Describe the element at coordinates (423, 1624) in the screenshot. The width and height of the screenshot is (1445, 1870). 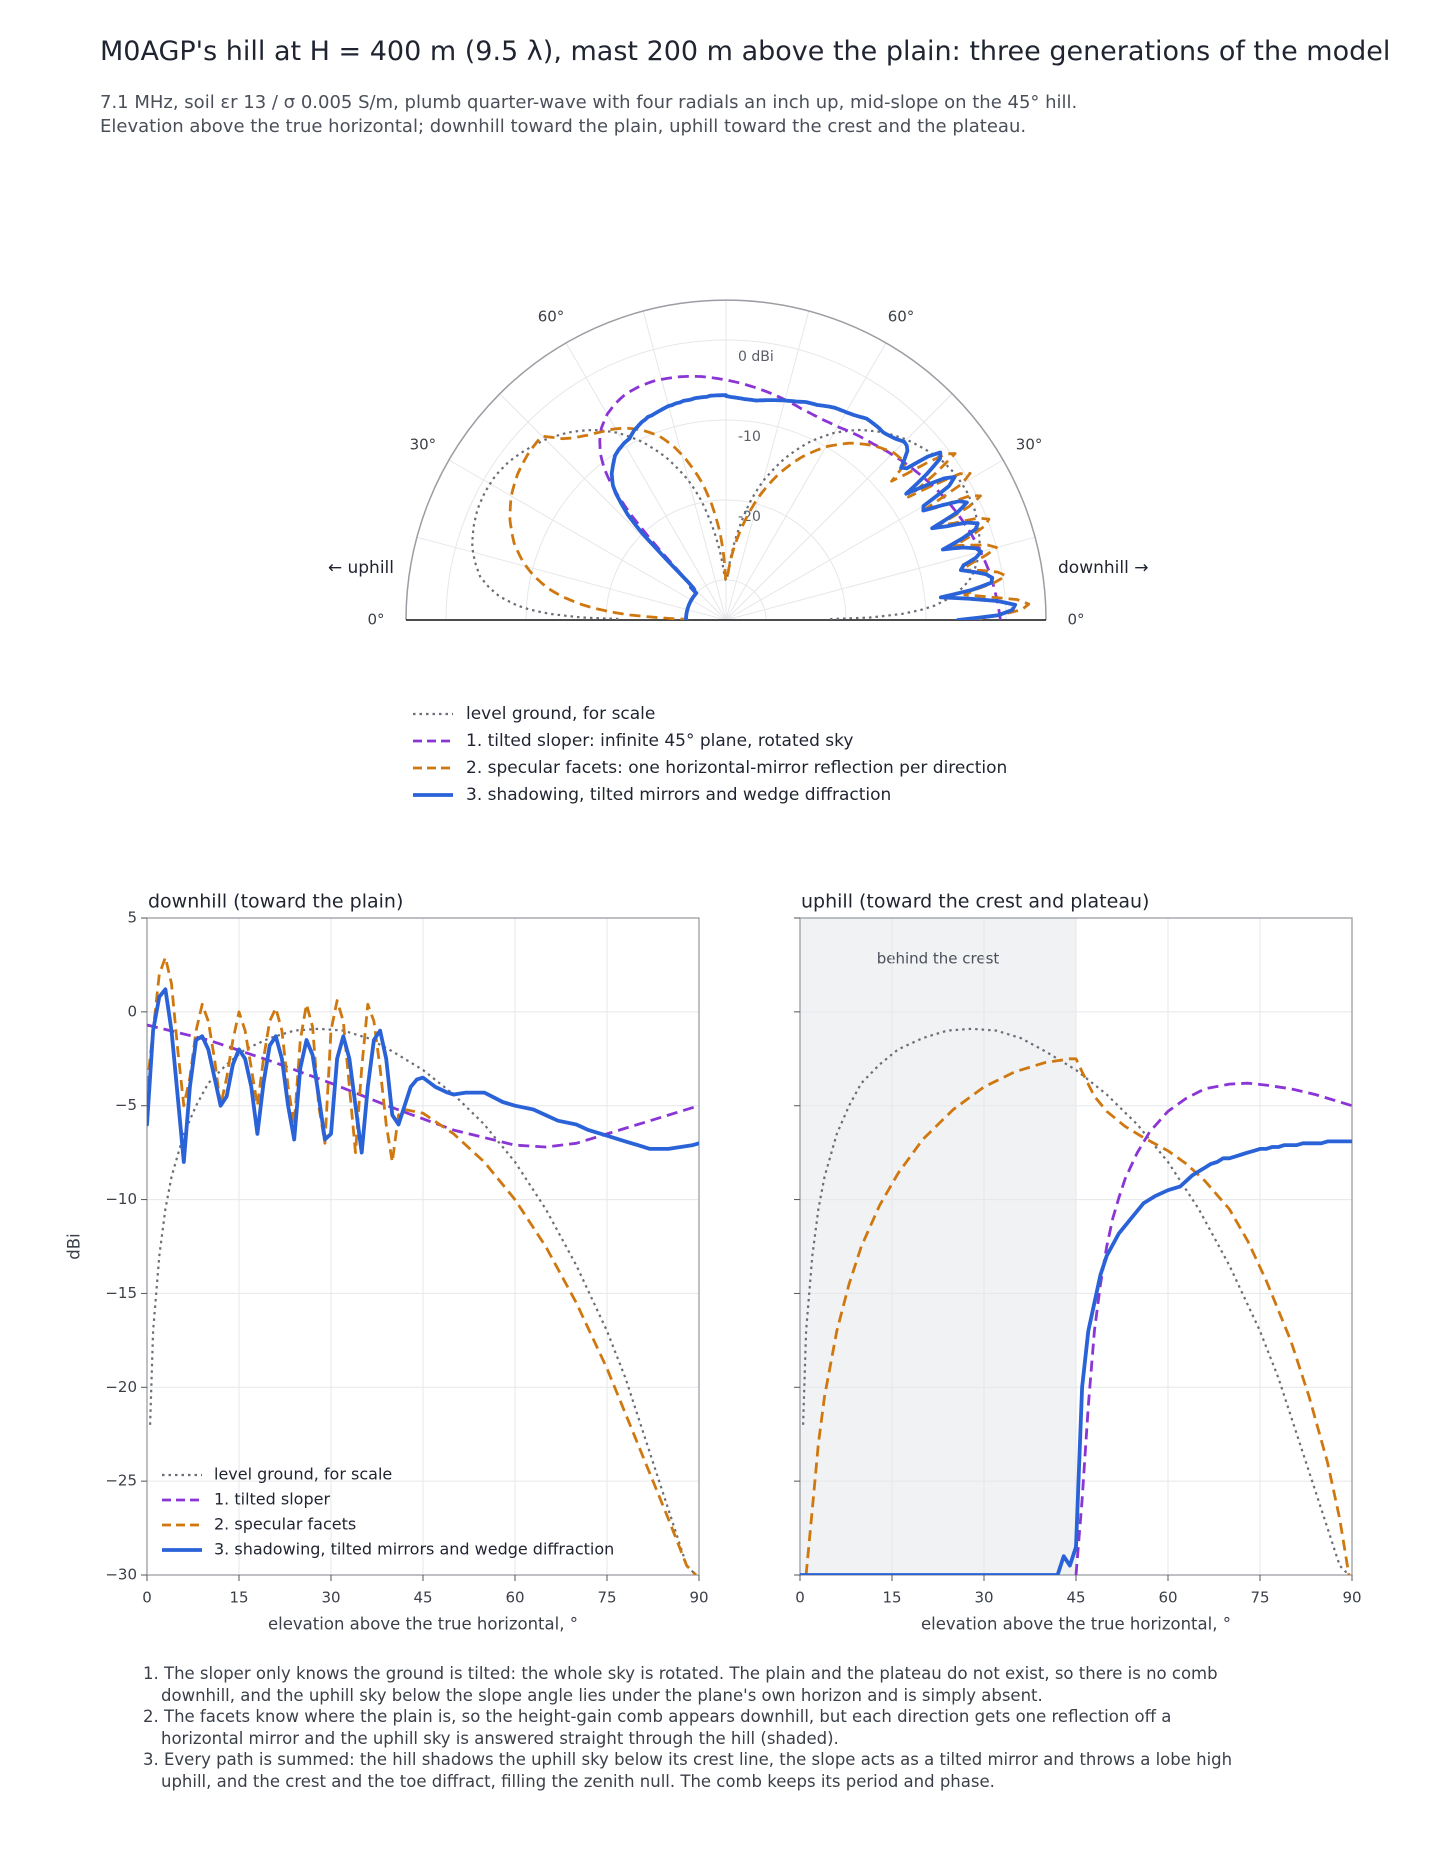
I see `downhill-panel-xlabel: elevation above the true horizontal, °` at that location.